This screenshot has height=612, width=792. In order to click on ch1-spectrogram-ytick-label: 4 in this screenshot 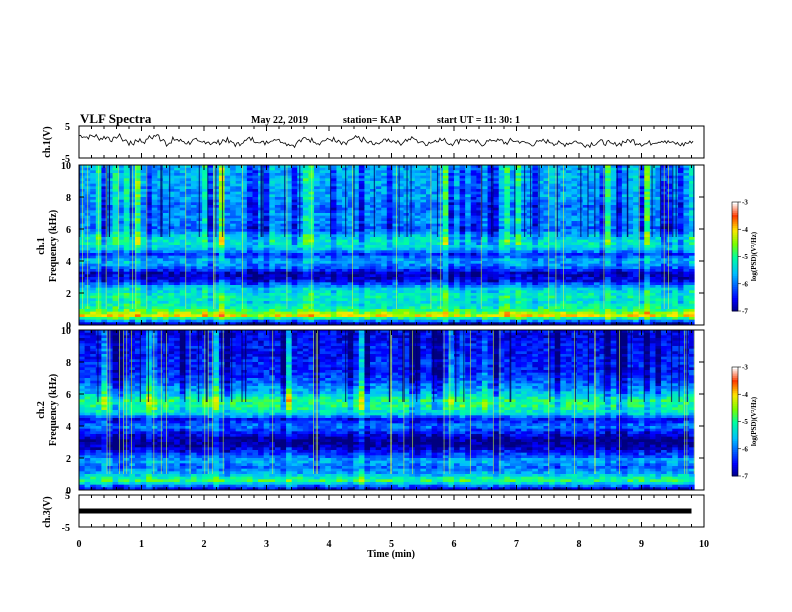, I will do `click(68, 262)`.